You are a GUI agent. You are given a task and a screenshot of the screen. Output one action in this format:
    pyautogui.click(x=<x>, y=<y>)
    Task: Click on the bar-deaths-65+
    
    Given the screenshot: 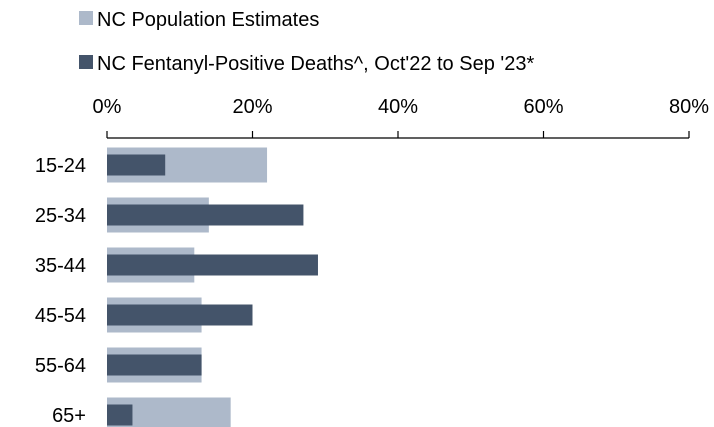 What is the action you would take?
    pyautogui.click(x=120, y=415)
    